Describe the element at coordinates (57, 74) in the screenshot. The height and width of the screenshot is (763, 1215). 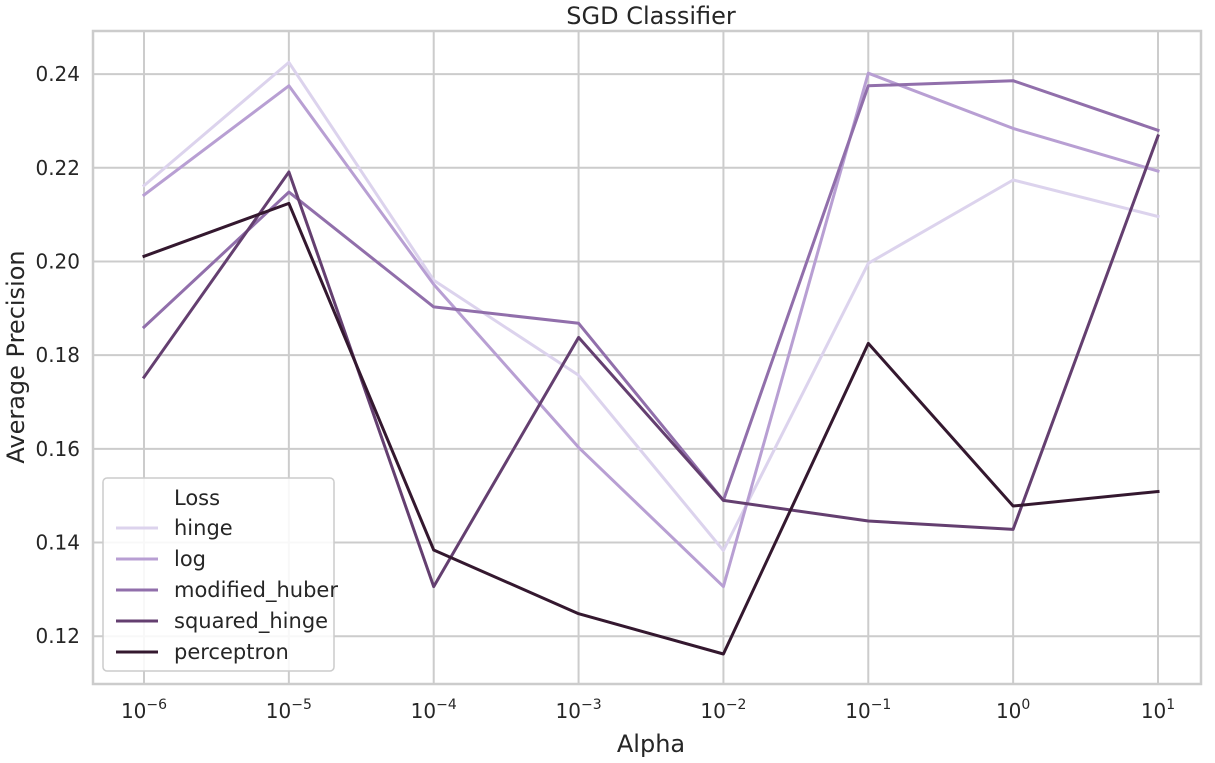
I see `y-tick-label: 0.24` at that location.